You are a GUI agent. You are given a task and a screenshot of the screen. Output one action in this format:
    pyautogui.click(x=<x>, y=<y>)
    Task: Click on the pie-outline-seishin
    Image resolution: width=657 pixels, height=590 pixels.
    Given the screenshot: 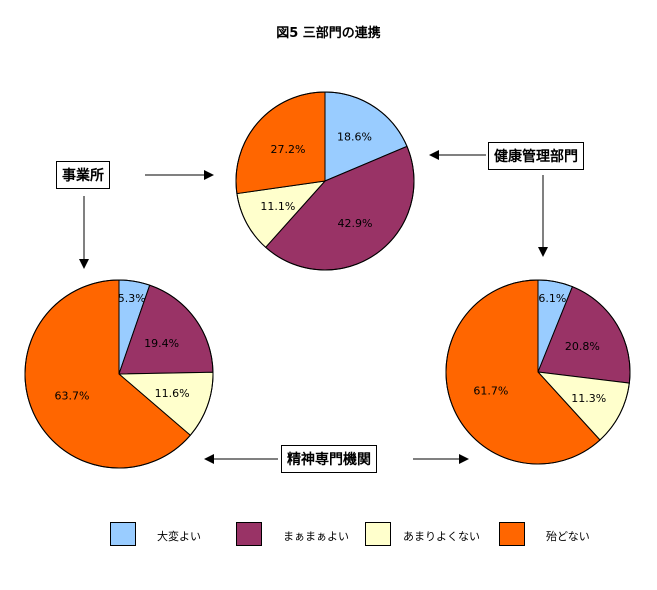 What is the action you would take?
    pyautogui.click(x=538, y=372)
    